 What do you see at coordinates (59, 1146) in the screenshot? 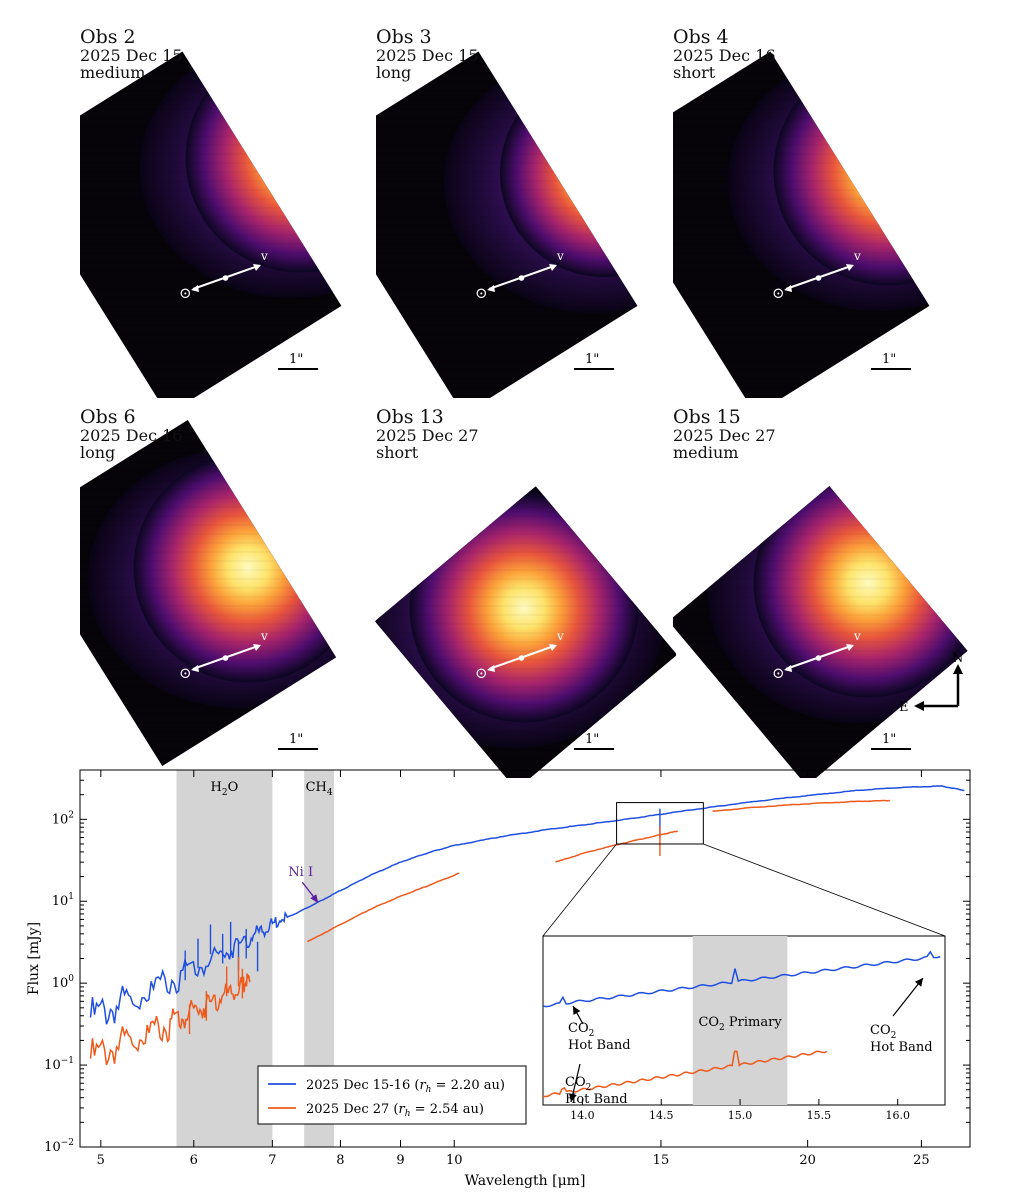
I see `y-tick-label: 10⁻²` at bounding box center [59, 1146].